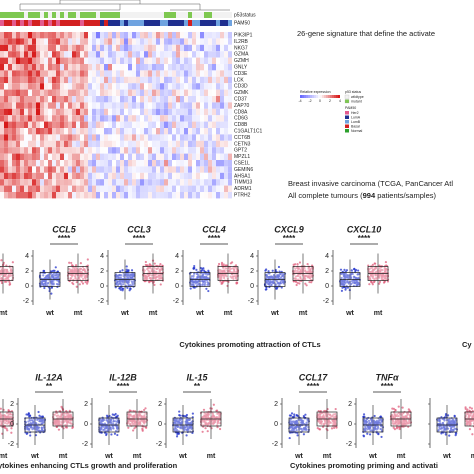 Image resolution: width=474 pixels, height=474 pixels. Describe the element at coordinates (330, 101) in the screenshot. I see `legend-tick: 2` at that location.